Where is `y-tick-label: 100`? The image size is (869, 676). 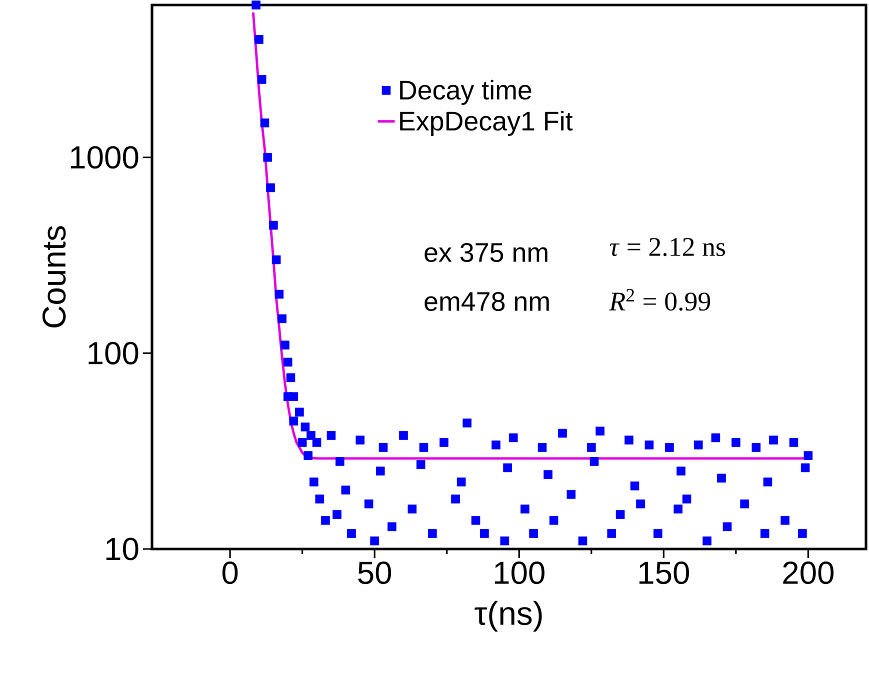
y-tick-label: 100 is located at coordinates (113, 353).